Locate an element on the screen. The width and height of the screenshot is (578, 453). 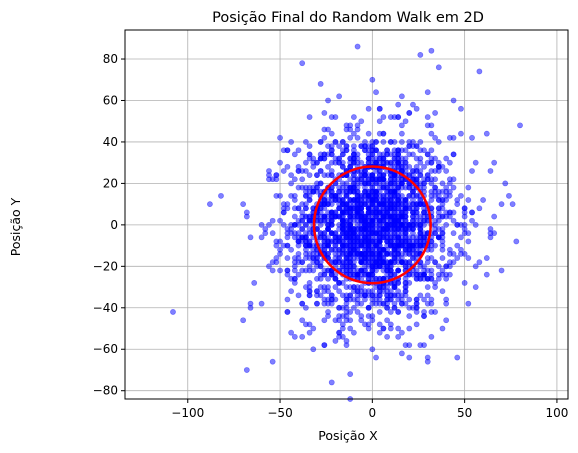
y-tick-label: −80 is located at coordinates (105, 391).